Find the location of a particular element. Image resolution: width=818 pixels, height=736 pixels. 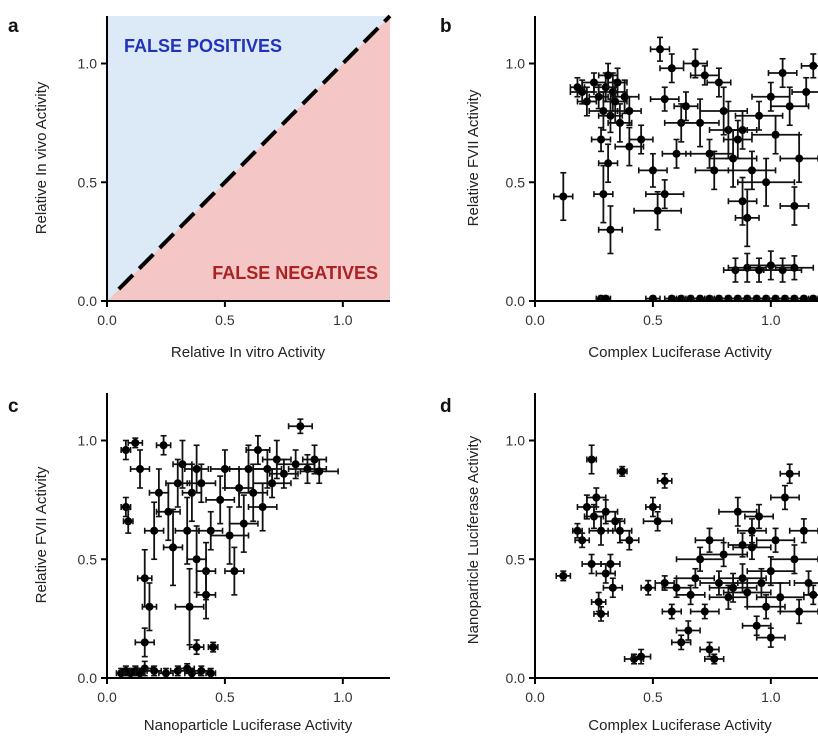

panel-label-a: a is located at coordinates (13, 26).